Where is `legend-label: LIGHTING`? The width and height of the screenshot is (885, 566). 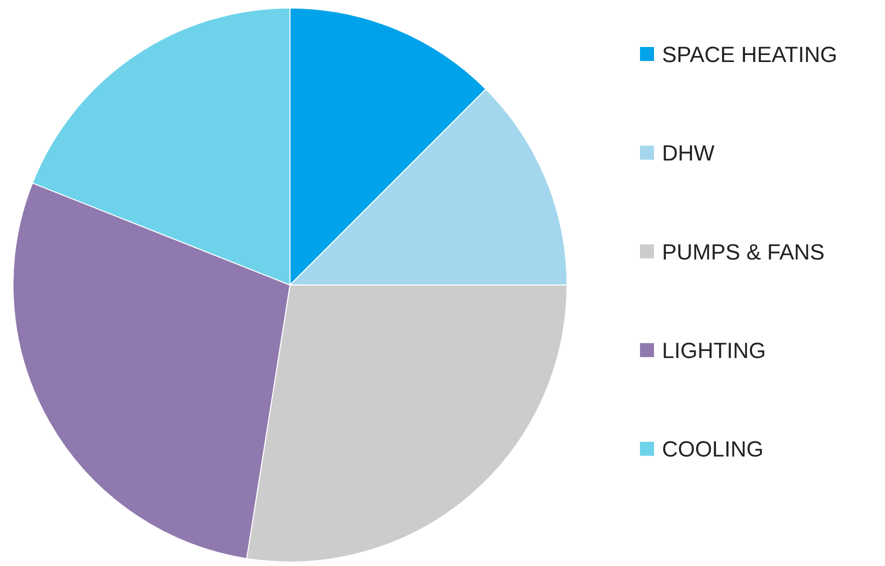
legend-label: LIGHTING is located at coordinates (714, 351).